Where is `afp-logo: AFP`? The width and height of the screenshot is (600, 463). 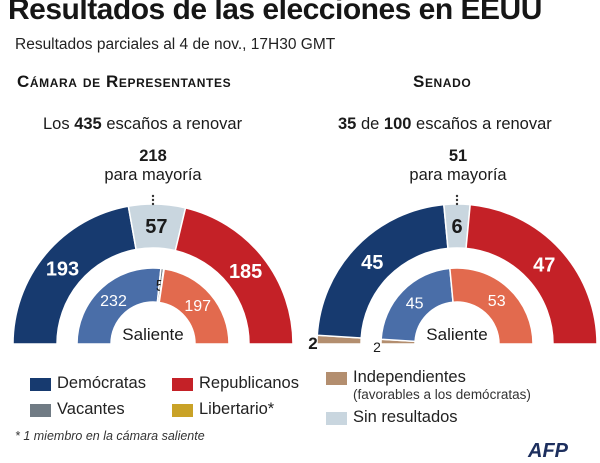 afp-logo: AFP is located at coordinates (548, 451).